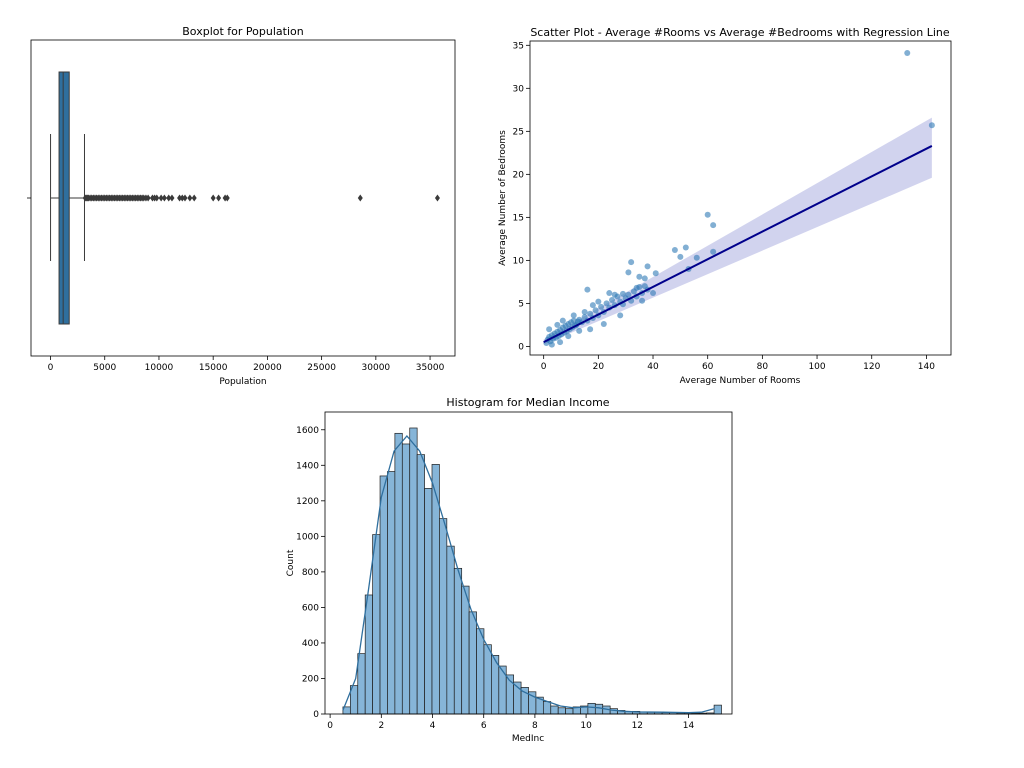 Image resolution: width=1024 pixels, height=768 pixels. I want to click on histogram-x-tick-label: 8, so click(535, 726).